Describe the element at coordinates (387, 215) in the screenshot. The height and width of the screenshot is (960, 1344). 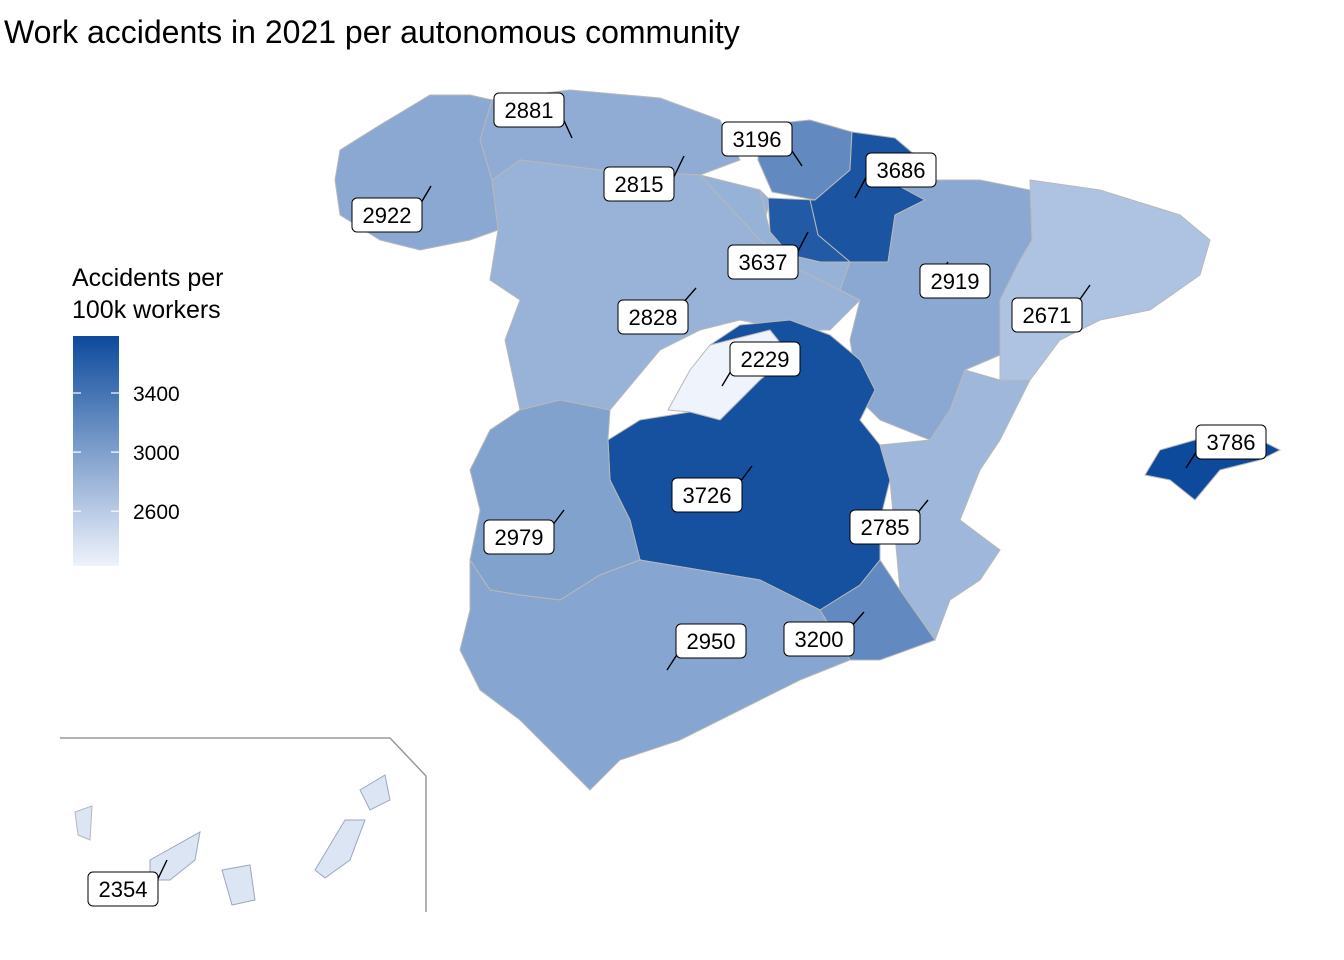
I see `value-label-text: 2922` at that location.